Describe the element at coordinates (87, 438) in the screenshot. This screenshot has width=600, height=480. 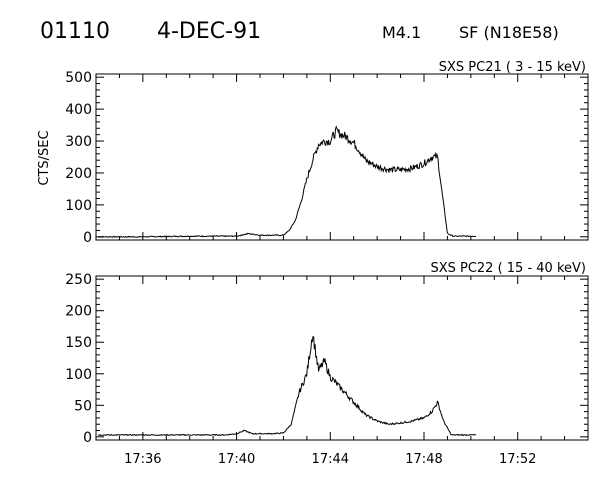
I see `panel-pc22-ytick-label: 0` at that location.